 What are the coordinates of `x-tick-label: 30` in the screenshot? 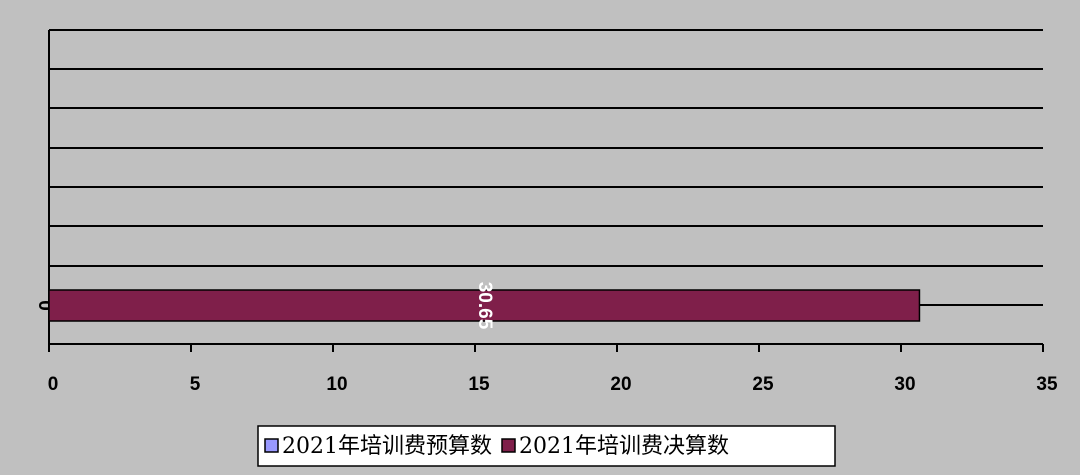 It's located at (904, 384).